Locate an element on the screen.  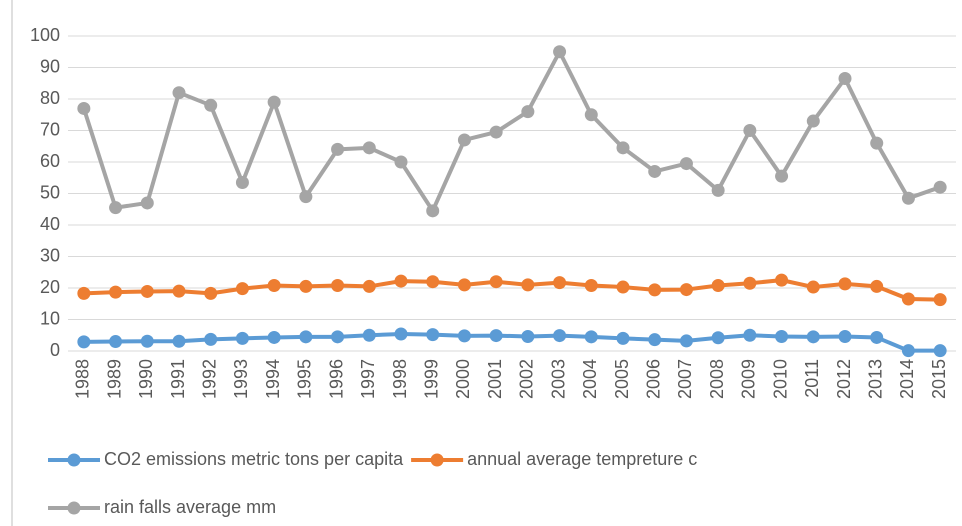
x-tick-label: 1997 is located at coordinates (368, 379).